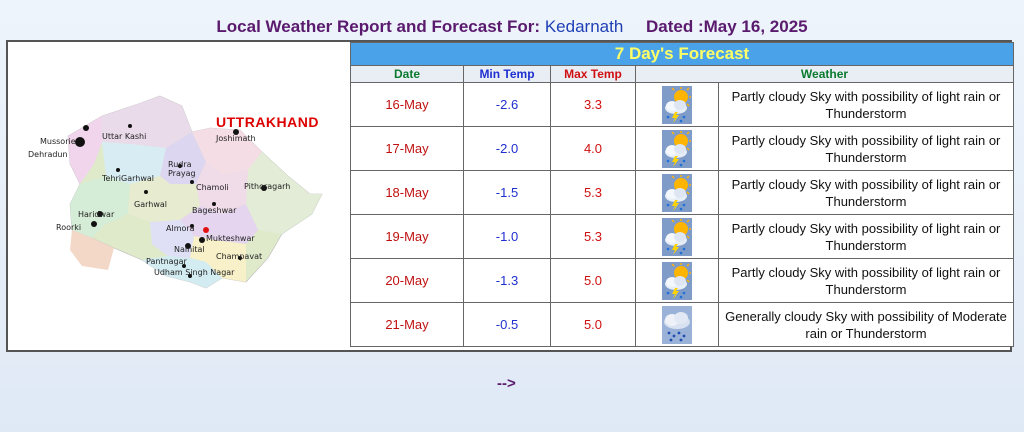 This screenshot has height=432, width=1024. I want to click on cell-date: 21-May, so click(407, 324).